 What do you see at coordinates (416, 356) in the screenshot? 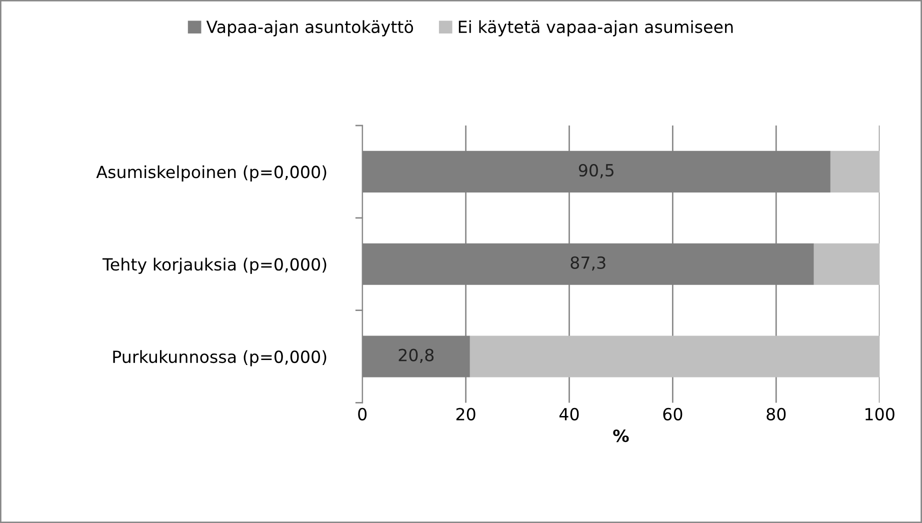
I see `data-label: 20,8` at bounding box center [416, 356].